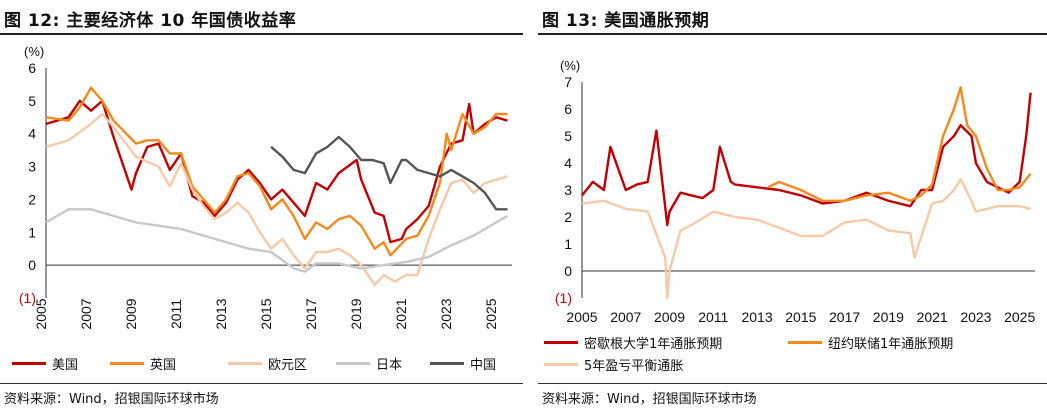 The height and width of the screenshot is (415, 1047). I want to click on right-legend: 密歇根大学1年通胀预期 纽约联储1年通胀预期 5年盈亏平衡通胀, so click(792, 355).